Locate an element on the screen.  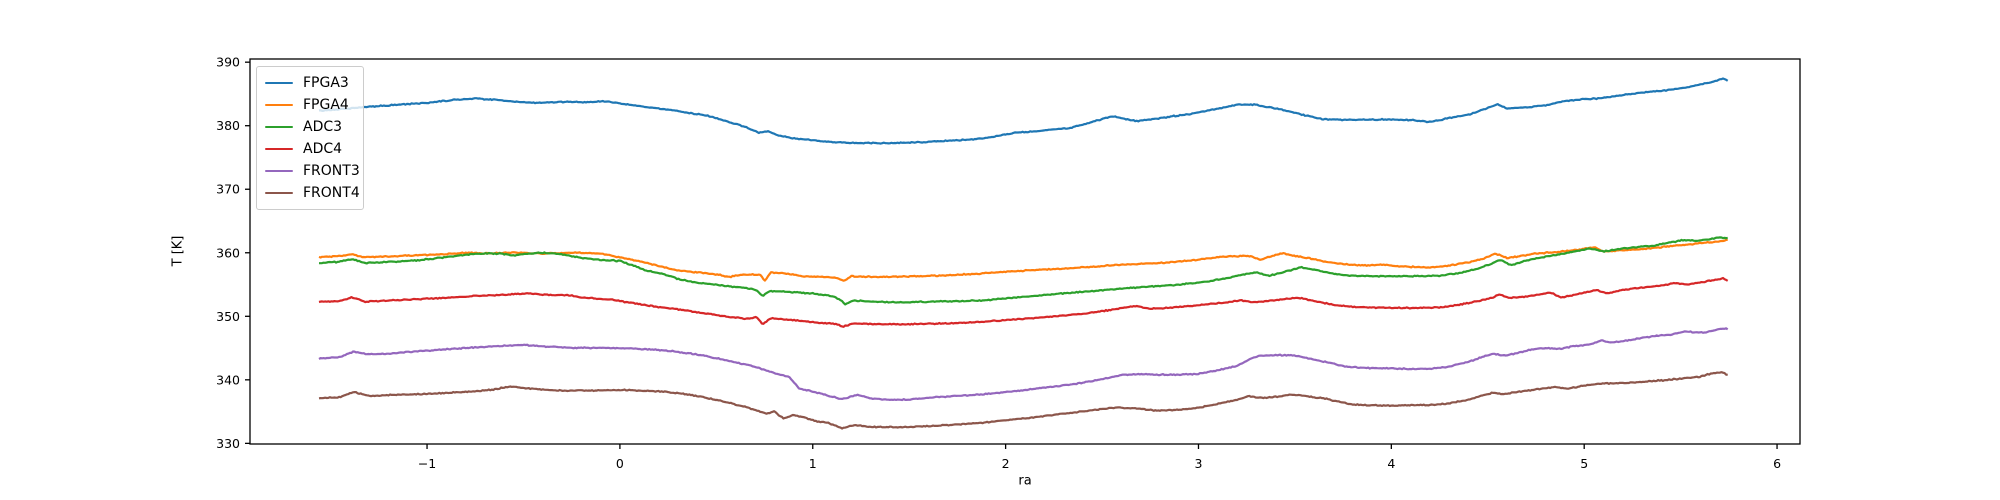
legend-item-front3: FRONT3 is located at coordinates (314, 171).